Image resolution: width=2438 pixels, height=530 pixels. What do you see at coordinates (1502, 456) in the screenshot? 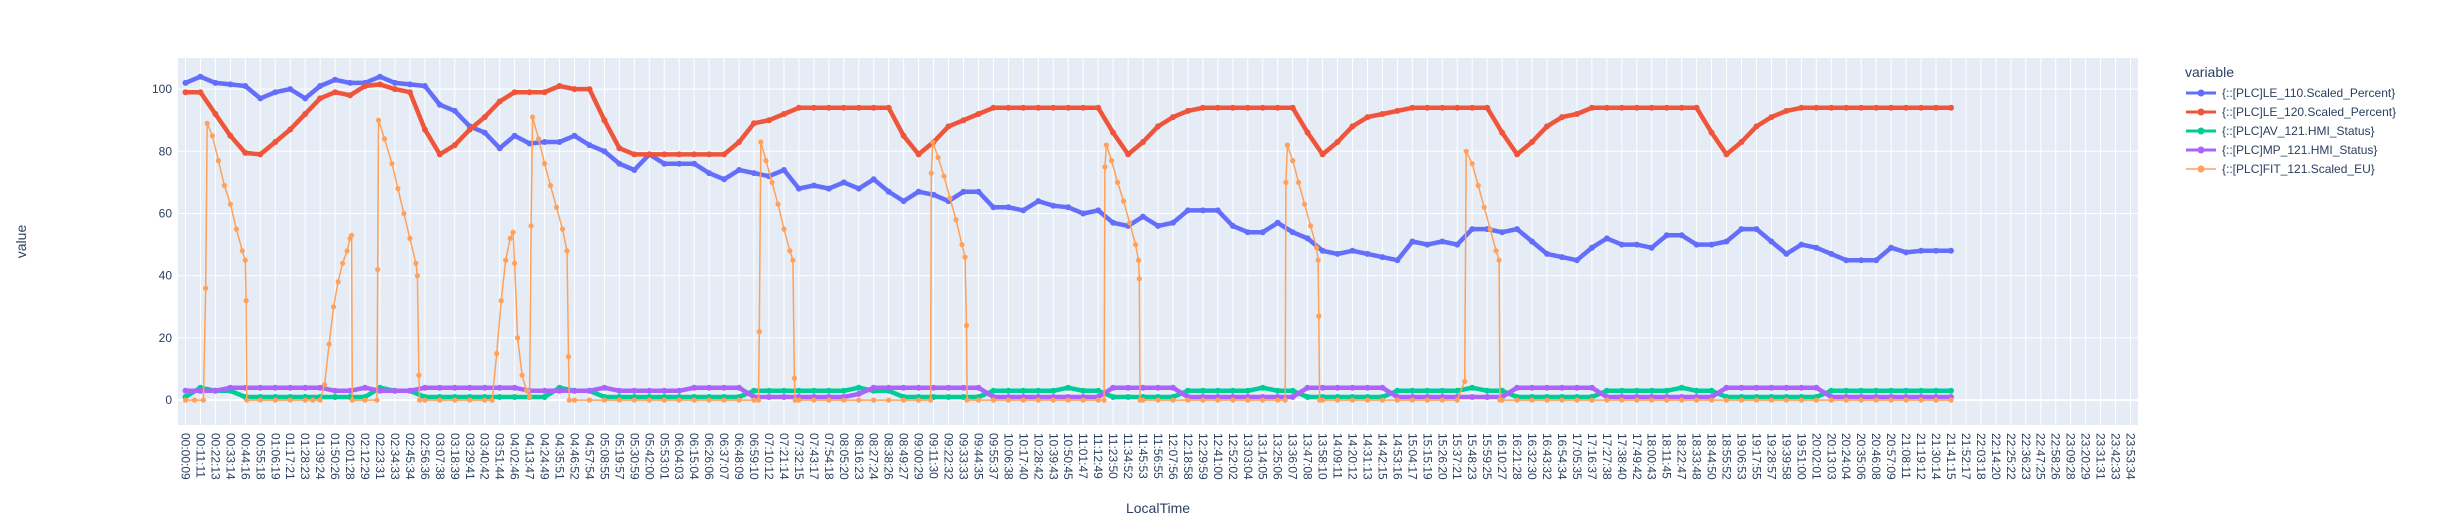
I see `x-tick-label: 16:10:27` at bounding box center [1502, 456].